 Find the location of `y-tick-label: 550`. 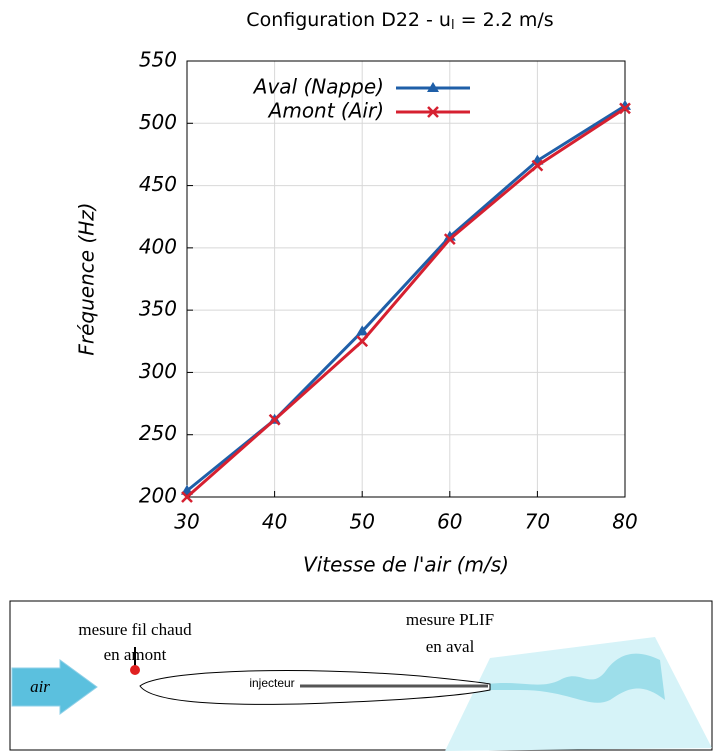

y-tick-label: 550 is located at coordinates (158, 60).